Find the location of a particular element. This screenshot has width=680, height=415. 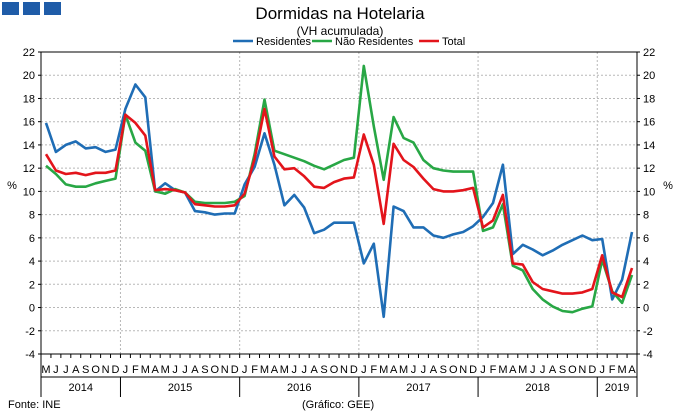

y-tick-label-left: 22 is located at coordinates (29, 53).